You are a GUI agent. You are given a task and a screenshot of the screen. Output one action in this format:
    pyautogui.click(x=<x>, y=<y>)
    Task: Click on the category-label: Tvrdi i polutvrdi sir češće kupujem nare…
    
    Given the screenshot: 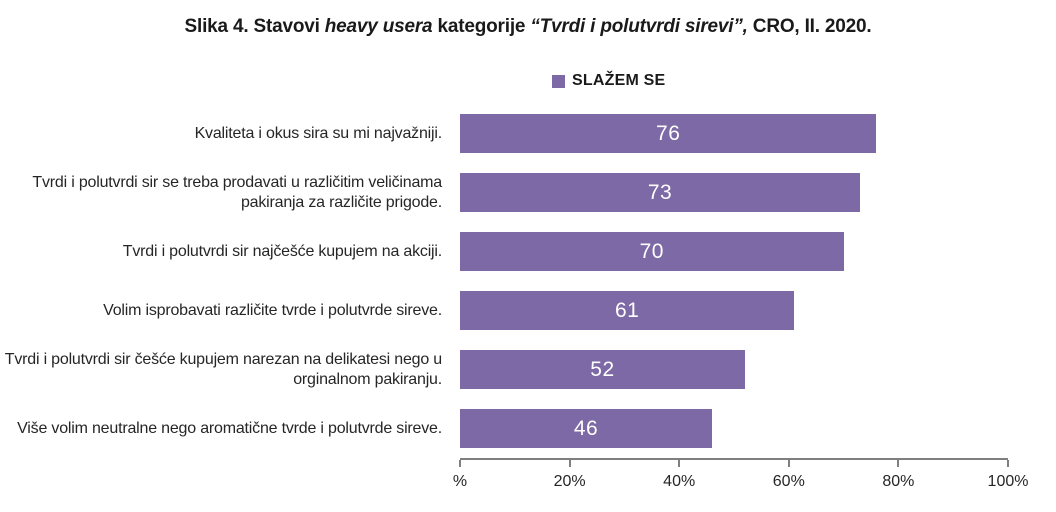 What is the action you would take?
    pyautogui.click(x=223, y=369)
    